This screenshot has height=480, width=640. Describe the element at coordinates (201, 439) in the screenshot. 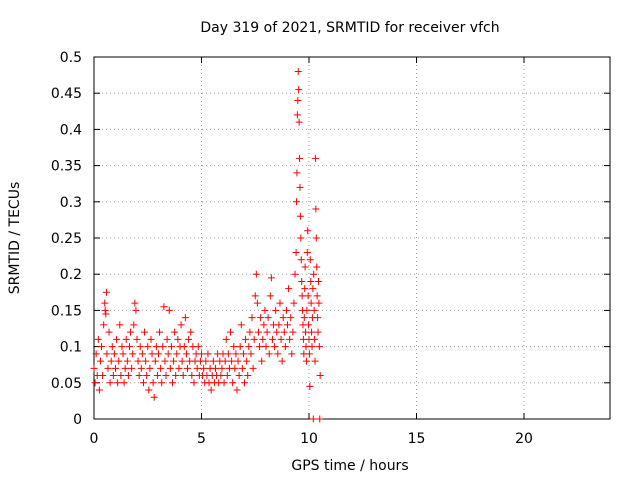

I see `x-tick-label: 5` at that location.